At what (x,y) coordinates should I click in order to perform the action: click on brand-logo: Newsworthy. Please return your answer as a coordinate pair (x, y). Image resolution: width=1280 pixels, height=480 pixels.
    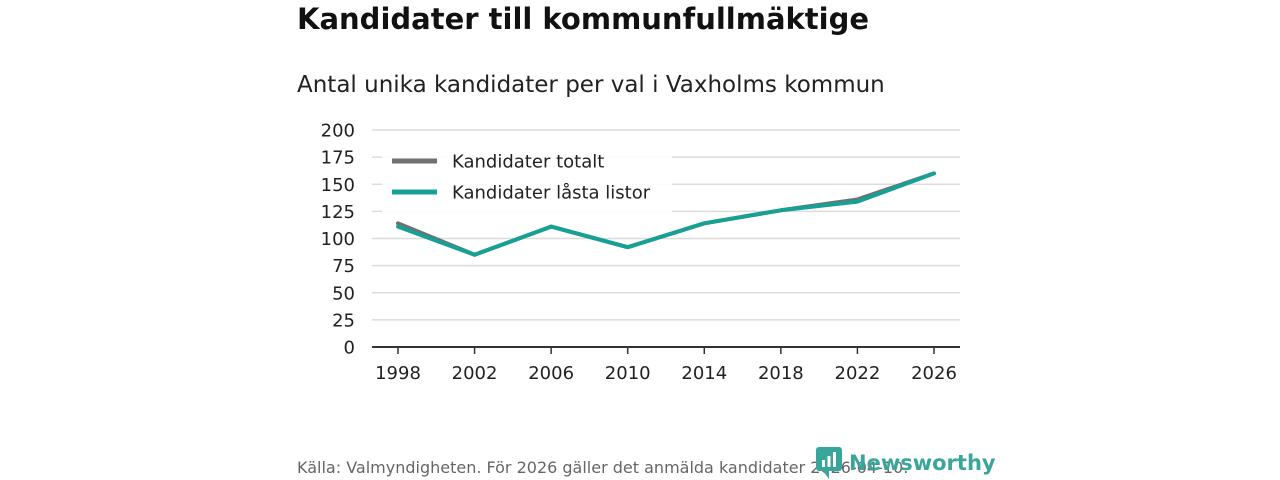
    Looking at the image, I should click on (905, 463).